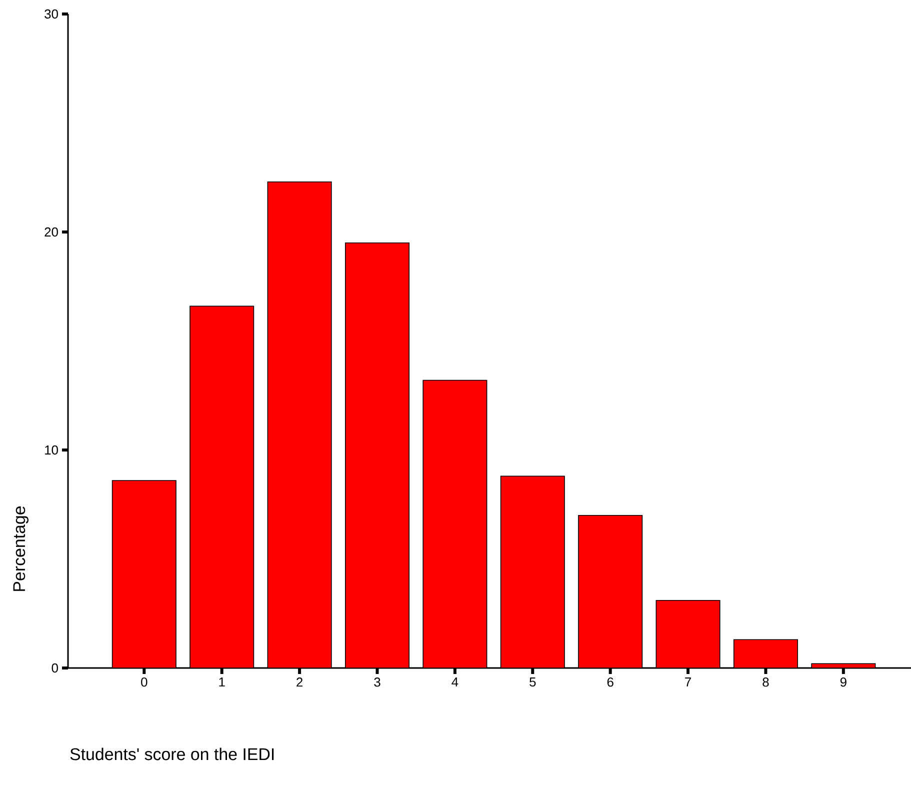  What do you see at coordinates (377, 682) in the screenshot?
I see `x-tick-label: 3` at bounding box center [377, 682].